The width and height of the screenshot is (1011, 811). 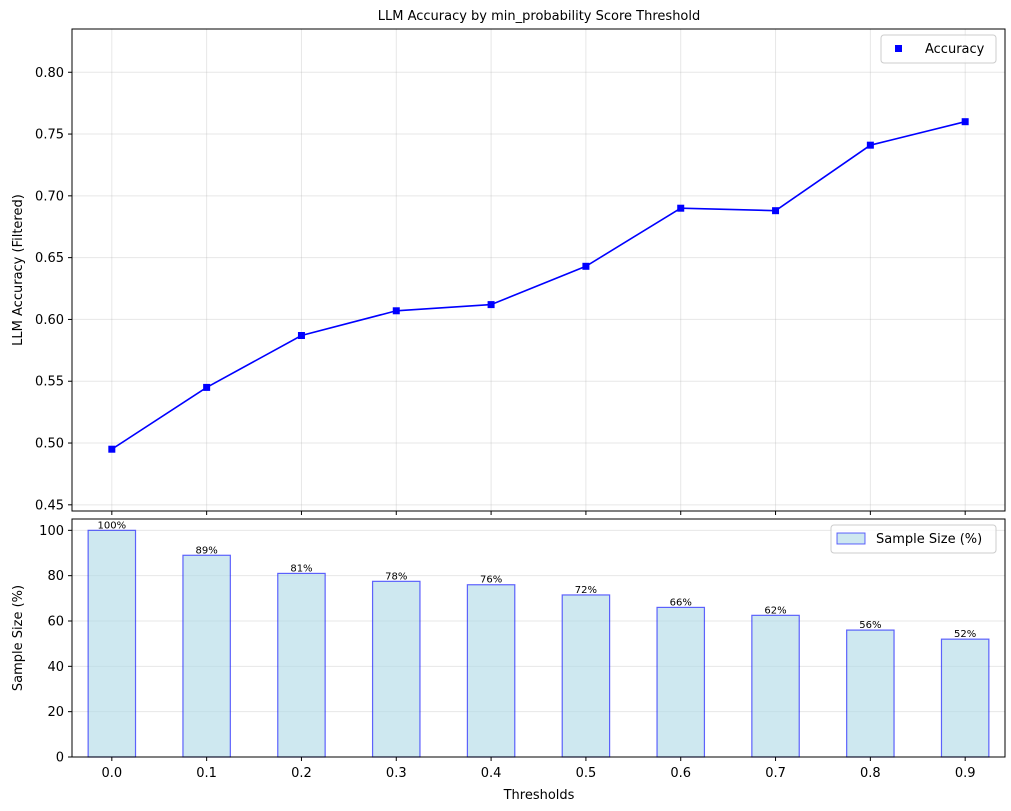 I want to click on sample-size-bar-label: 66%, so click(x=681, y=602).